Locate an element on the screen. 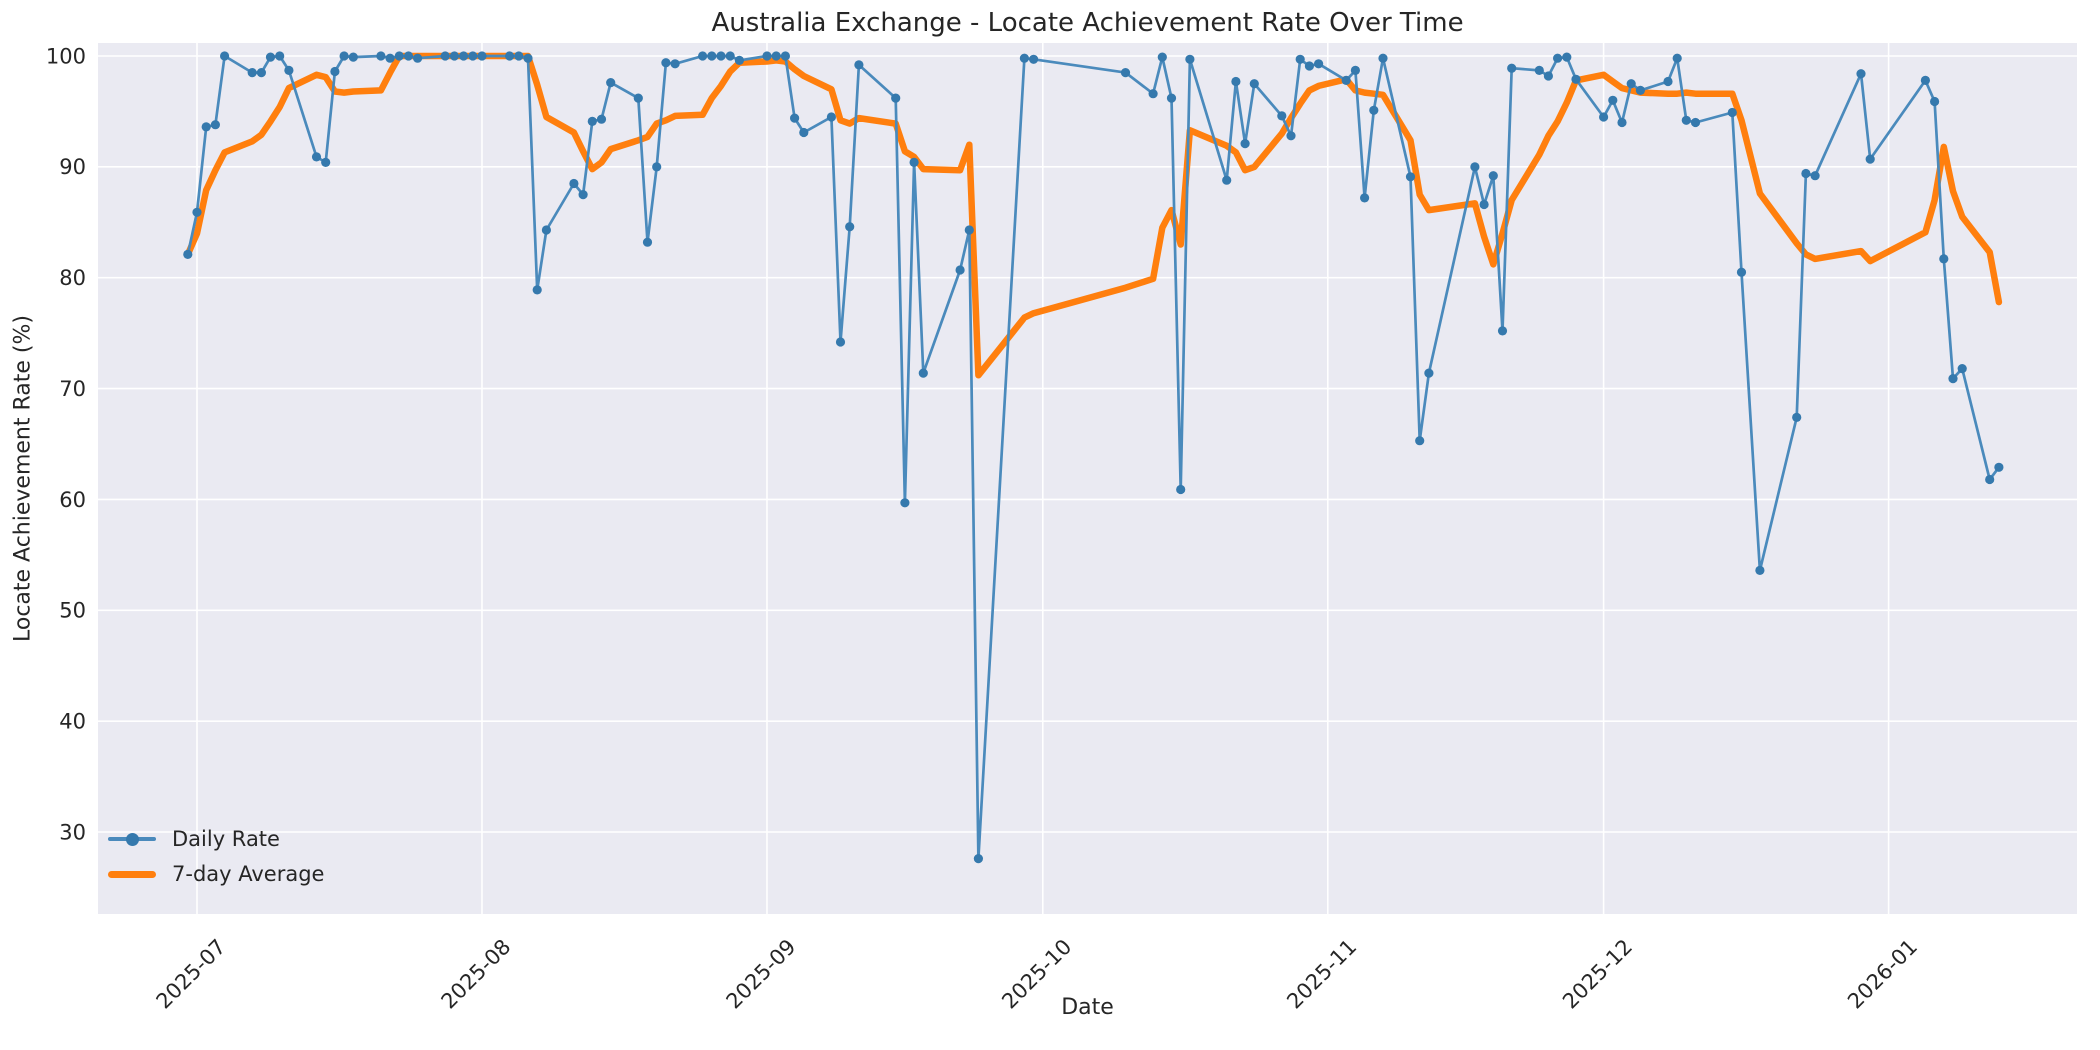 The image size is (2100, 1050). y-tick-labels: 30 40 50 60 70 80 90 100 is located at coordinates (66, 444).